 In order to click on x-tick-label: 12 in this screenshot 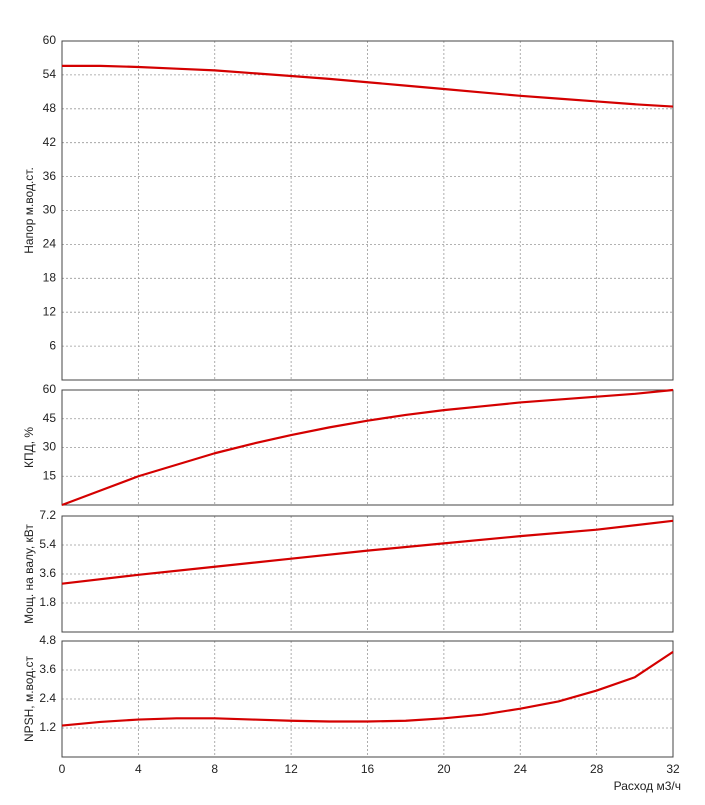, I will do `click(291, 769)`.